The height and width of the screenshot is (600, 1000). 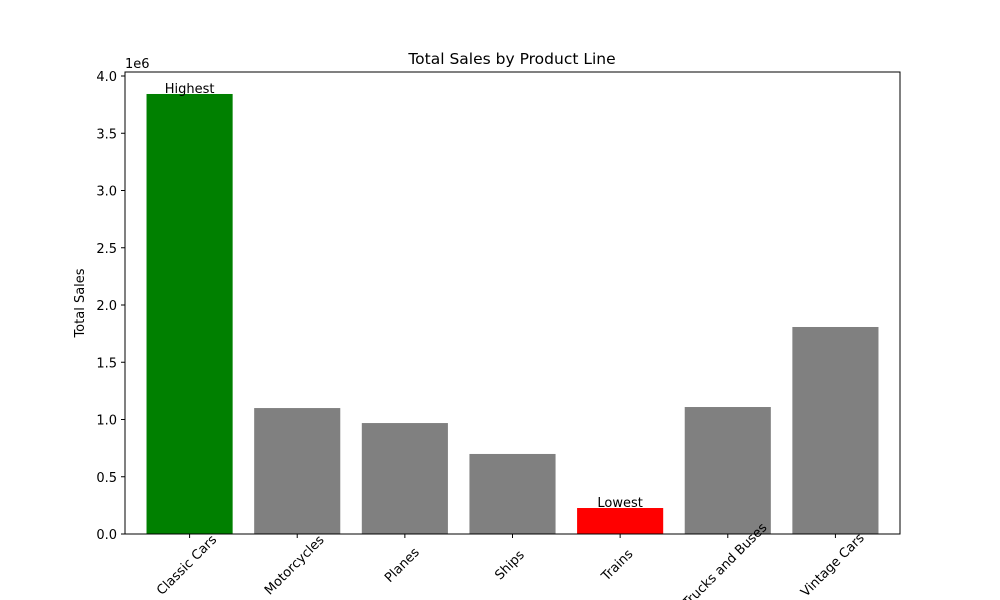 I want to click on y-offset-label: 1e6, so click(x=137, y=64).